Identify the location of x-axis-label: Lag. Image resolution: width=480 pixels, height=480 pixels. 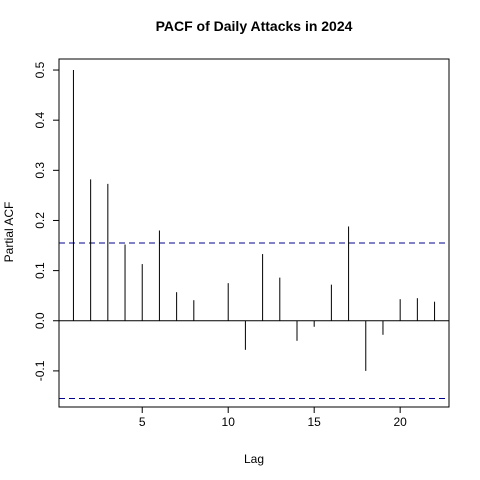
(254, 459).